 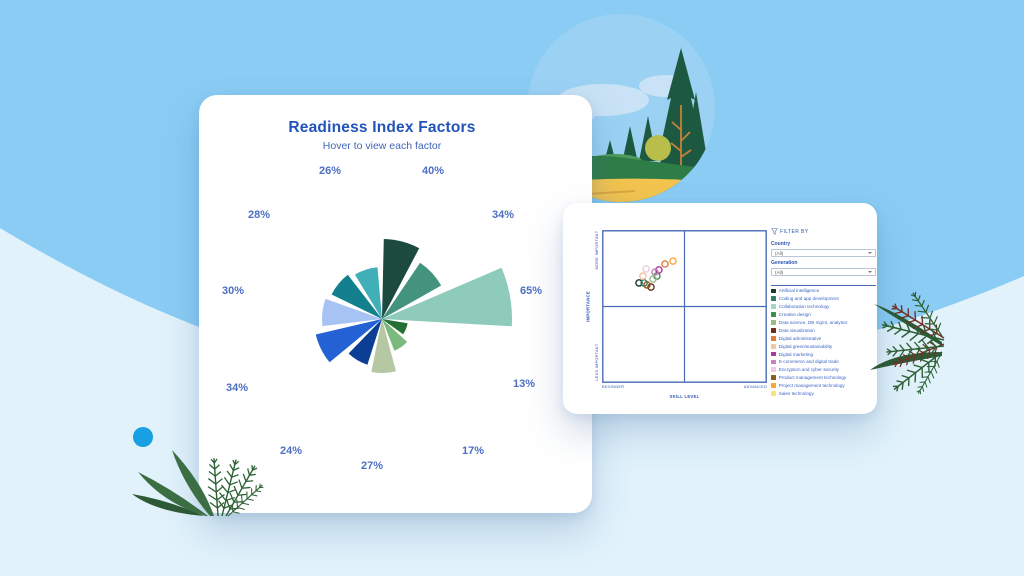 I want to click on legend-item: Project management technology, so click(x=823, y=386).